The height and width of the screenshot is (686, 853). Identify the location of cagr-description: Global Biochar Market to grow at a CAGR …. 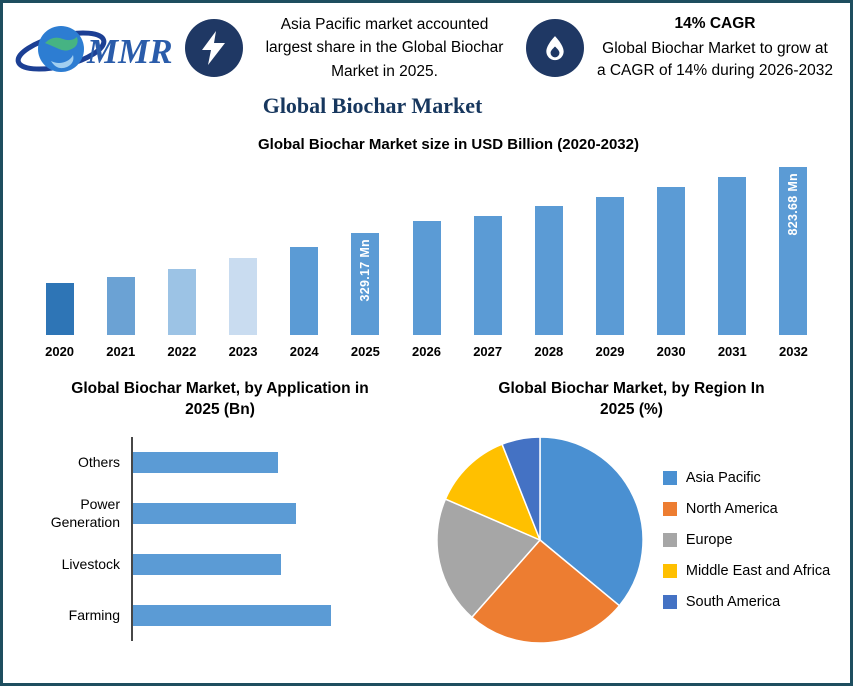
(715, 59).